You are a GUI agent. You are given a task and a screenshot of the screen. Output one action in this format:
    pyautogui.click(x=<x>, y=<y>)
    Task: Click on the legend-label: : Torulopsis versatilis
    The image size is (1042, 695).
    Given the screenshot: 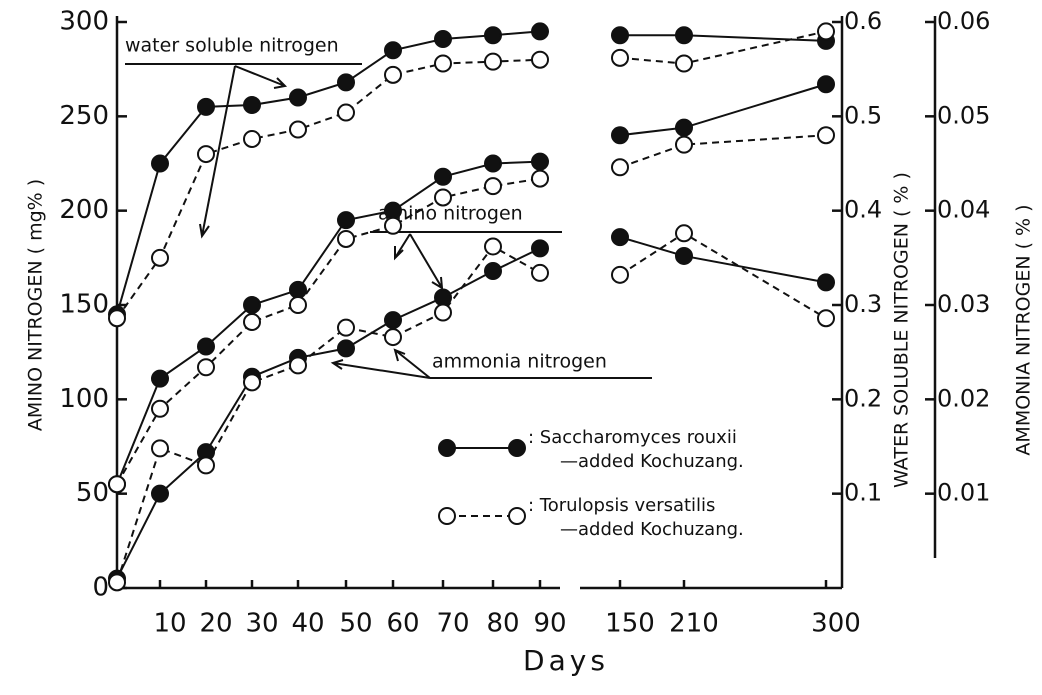 What is the action you would take?
    pyautogui.click(x=621, y=505)
    